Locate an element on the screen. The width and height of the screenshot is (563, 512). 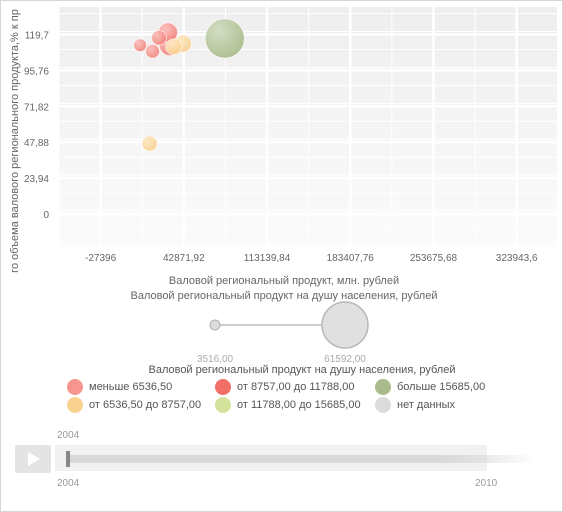
timeline-current-year: 2004 is located at coordinates (68, 435).